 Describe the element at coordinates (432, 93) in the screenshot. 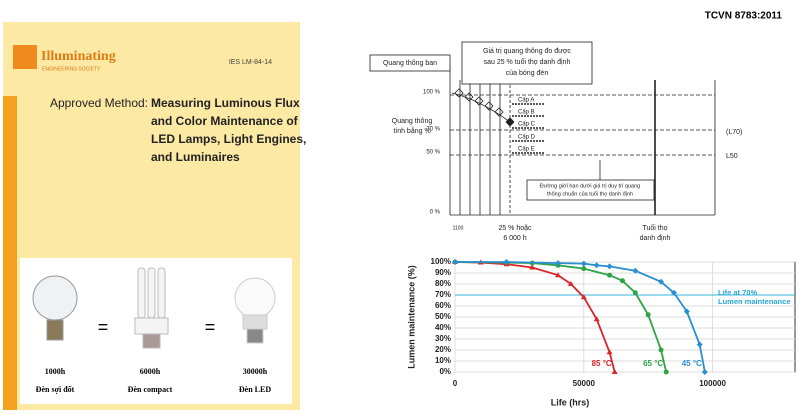

I see `level-label: 100 %` at that location.